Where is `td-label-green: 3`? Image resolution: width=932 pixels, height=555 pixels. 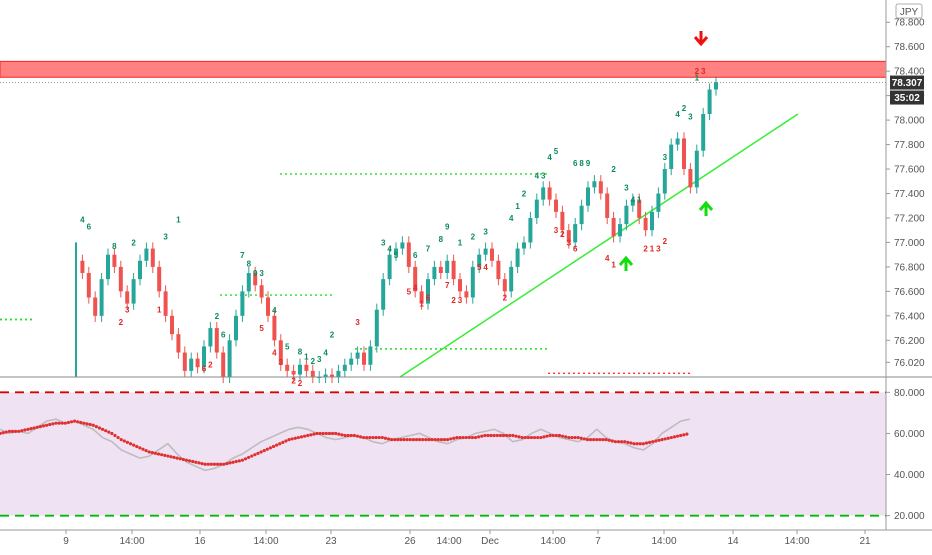 td-label-green: 3 is located at coordinates (543, 175).